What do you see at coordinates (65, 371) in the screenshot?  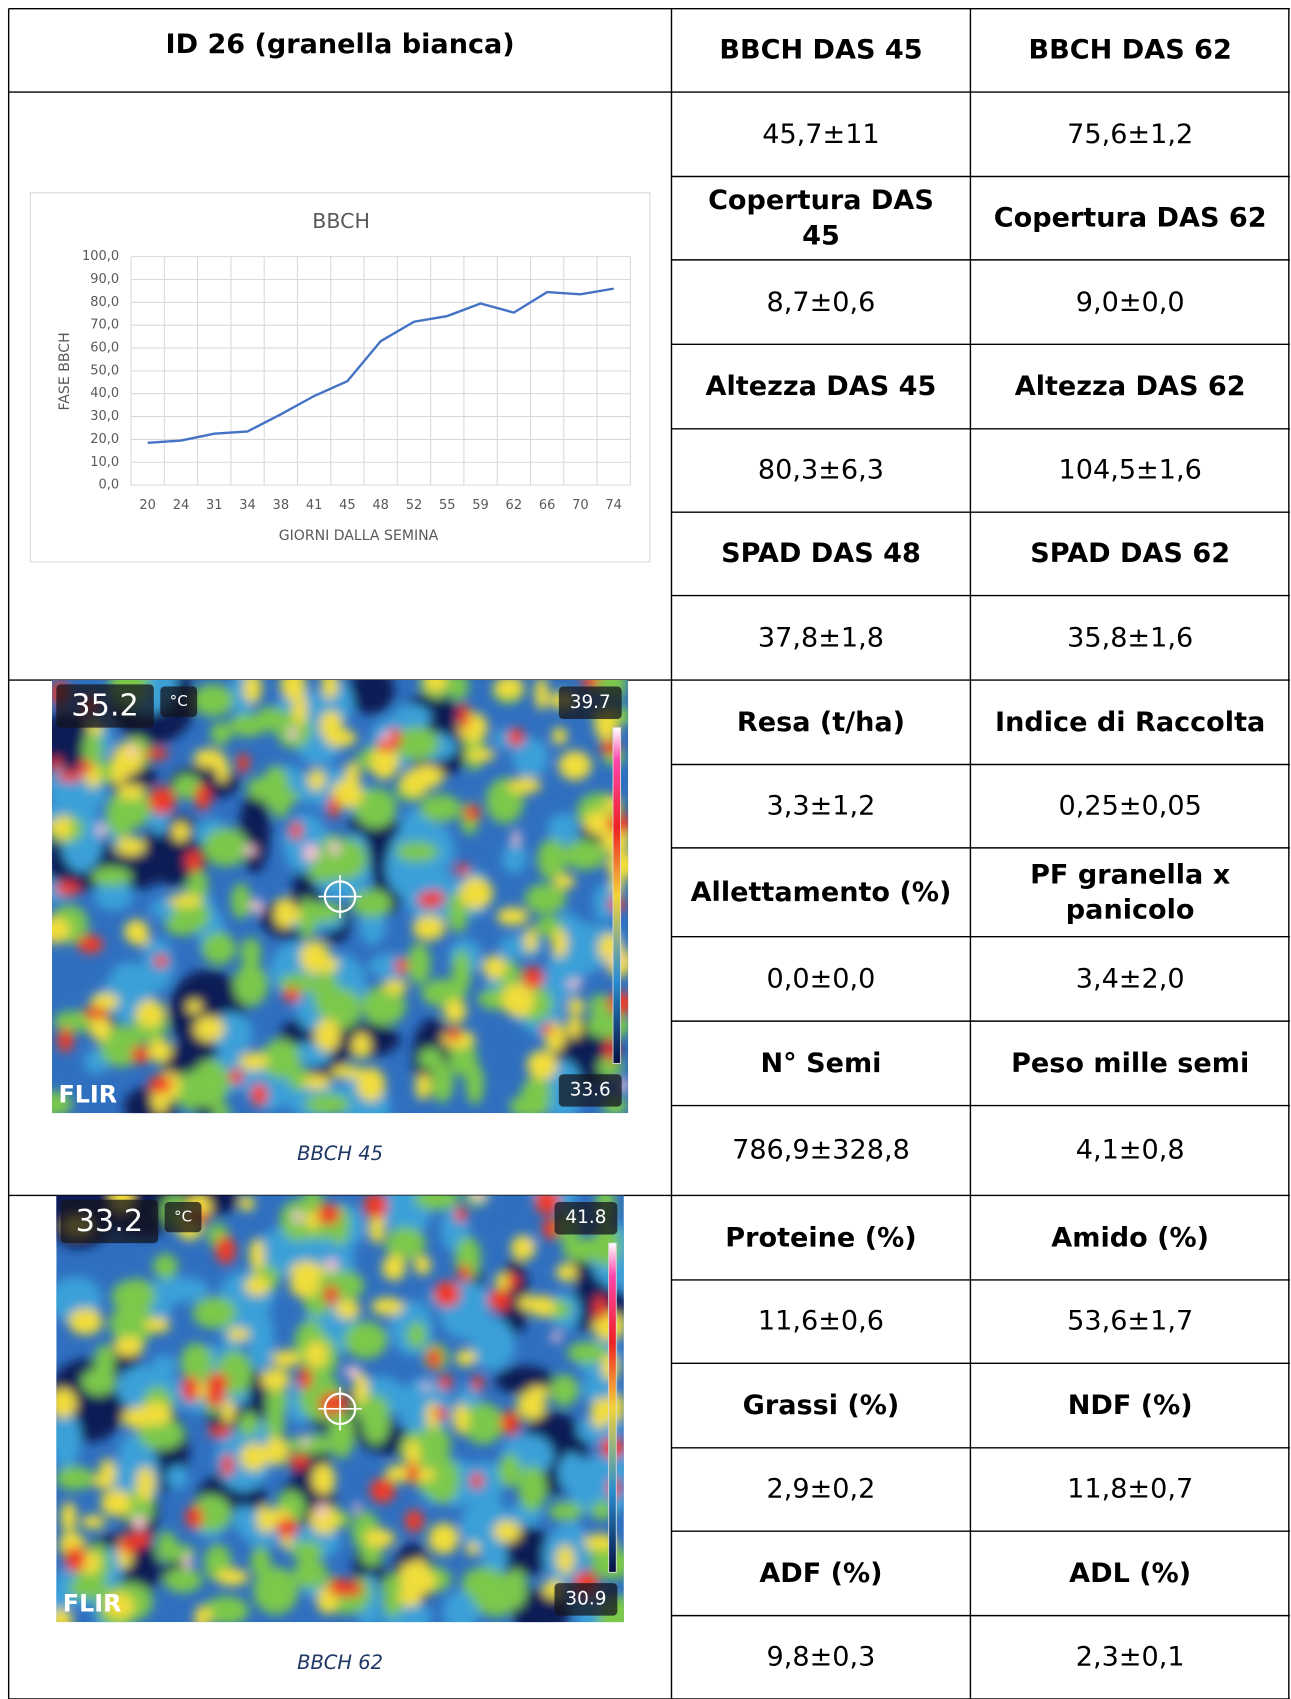 I see `y-axis-title: FASE BBCH` at bounding box center [65, 371].